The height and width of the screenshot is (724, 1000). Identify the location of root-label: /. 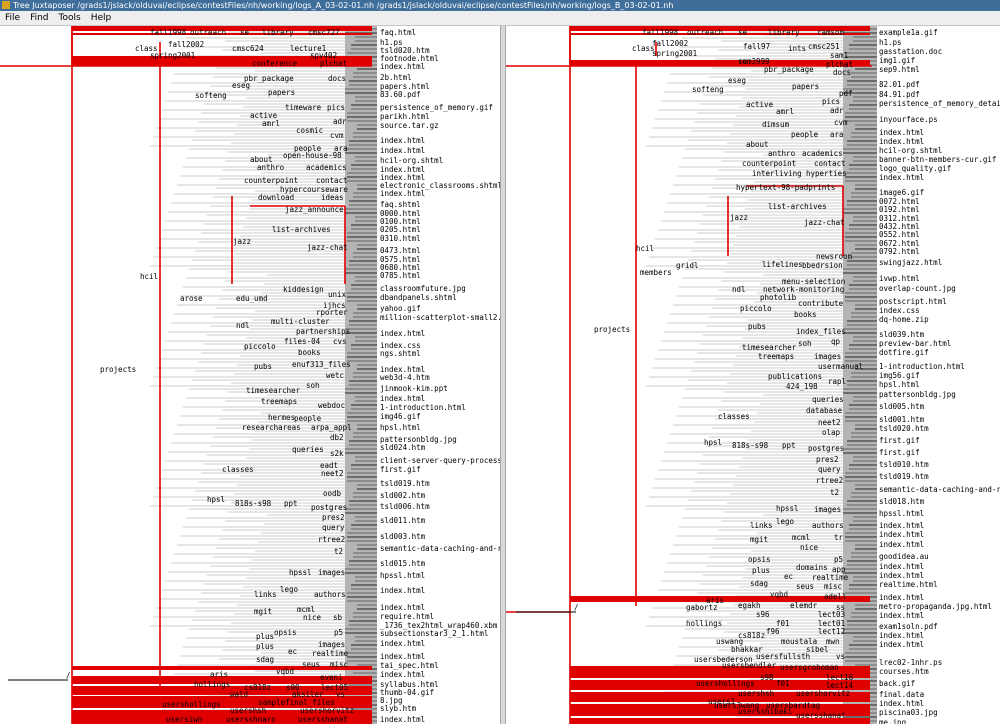
(68, 675).